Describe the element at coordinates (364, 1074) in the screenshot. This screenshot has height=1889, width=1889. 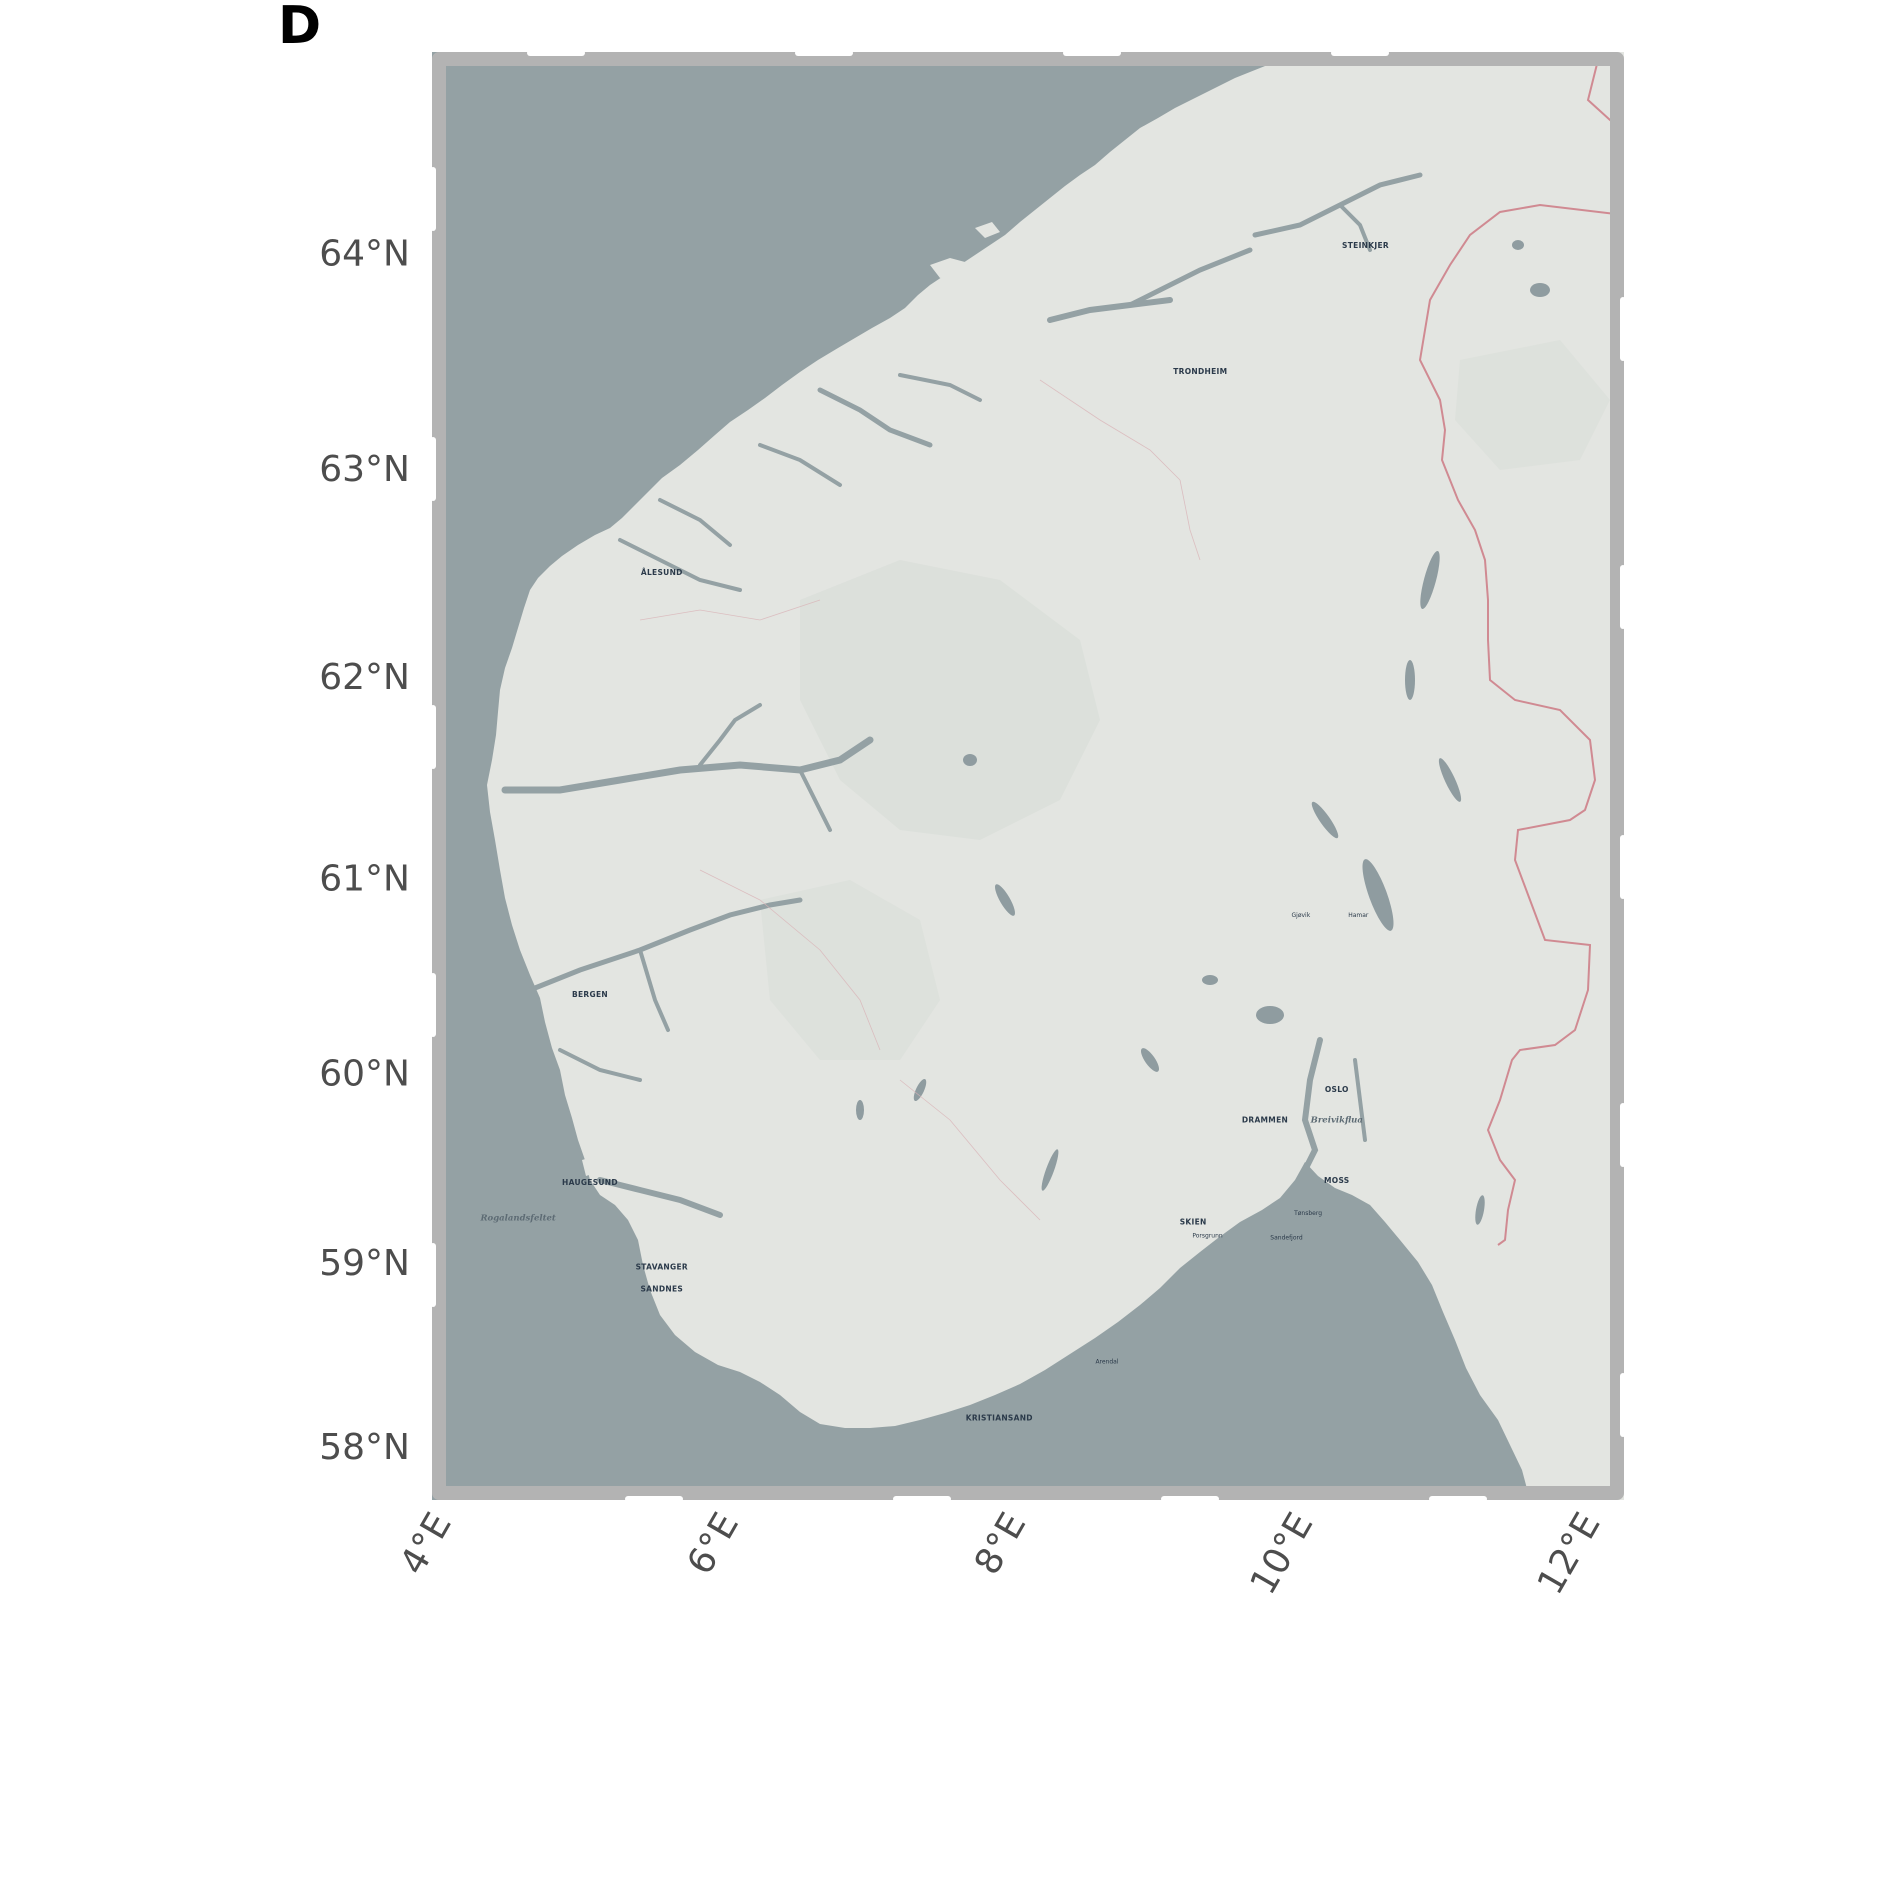
I see `lat-tick-label: 60°N` at that location.